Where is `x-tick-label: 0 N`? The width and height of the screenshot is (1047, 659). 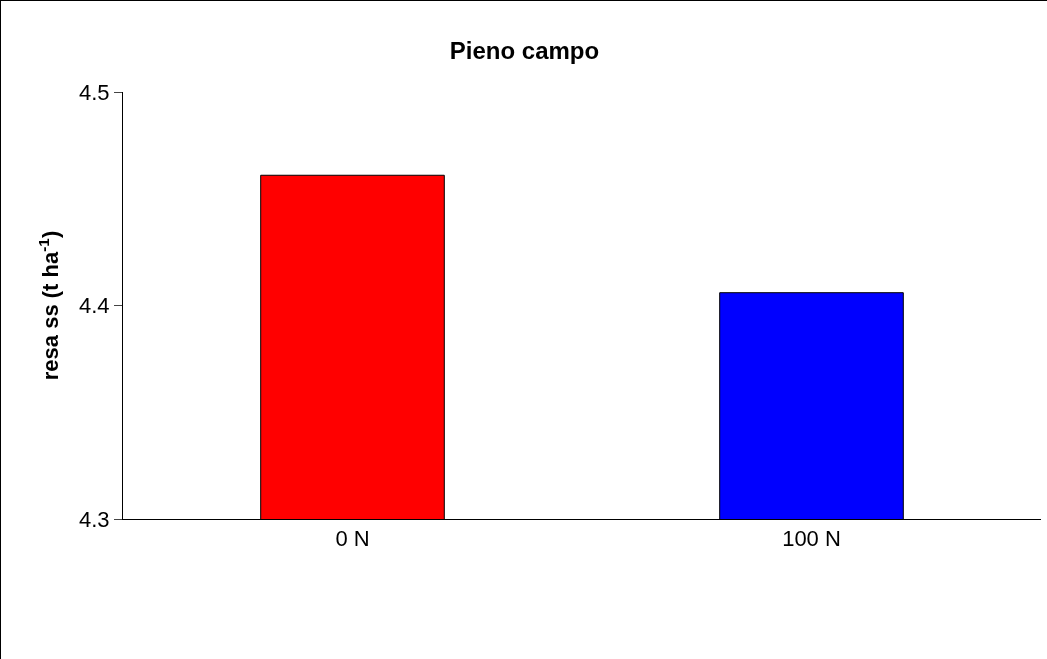
x-tick-label: 0 N is located at coordinates (352, 539).